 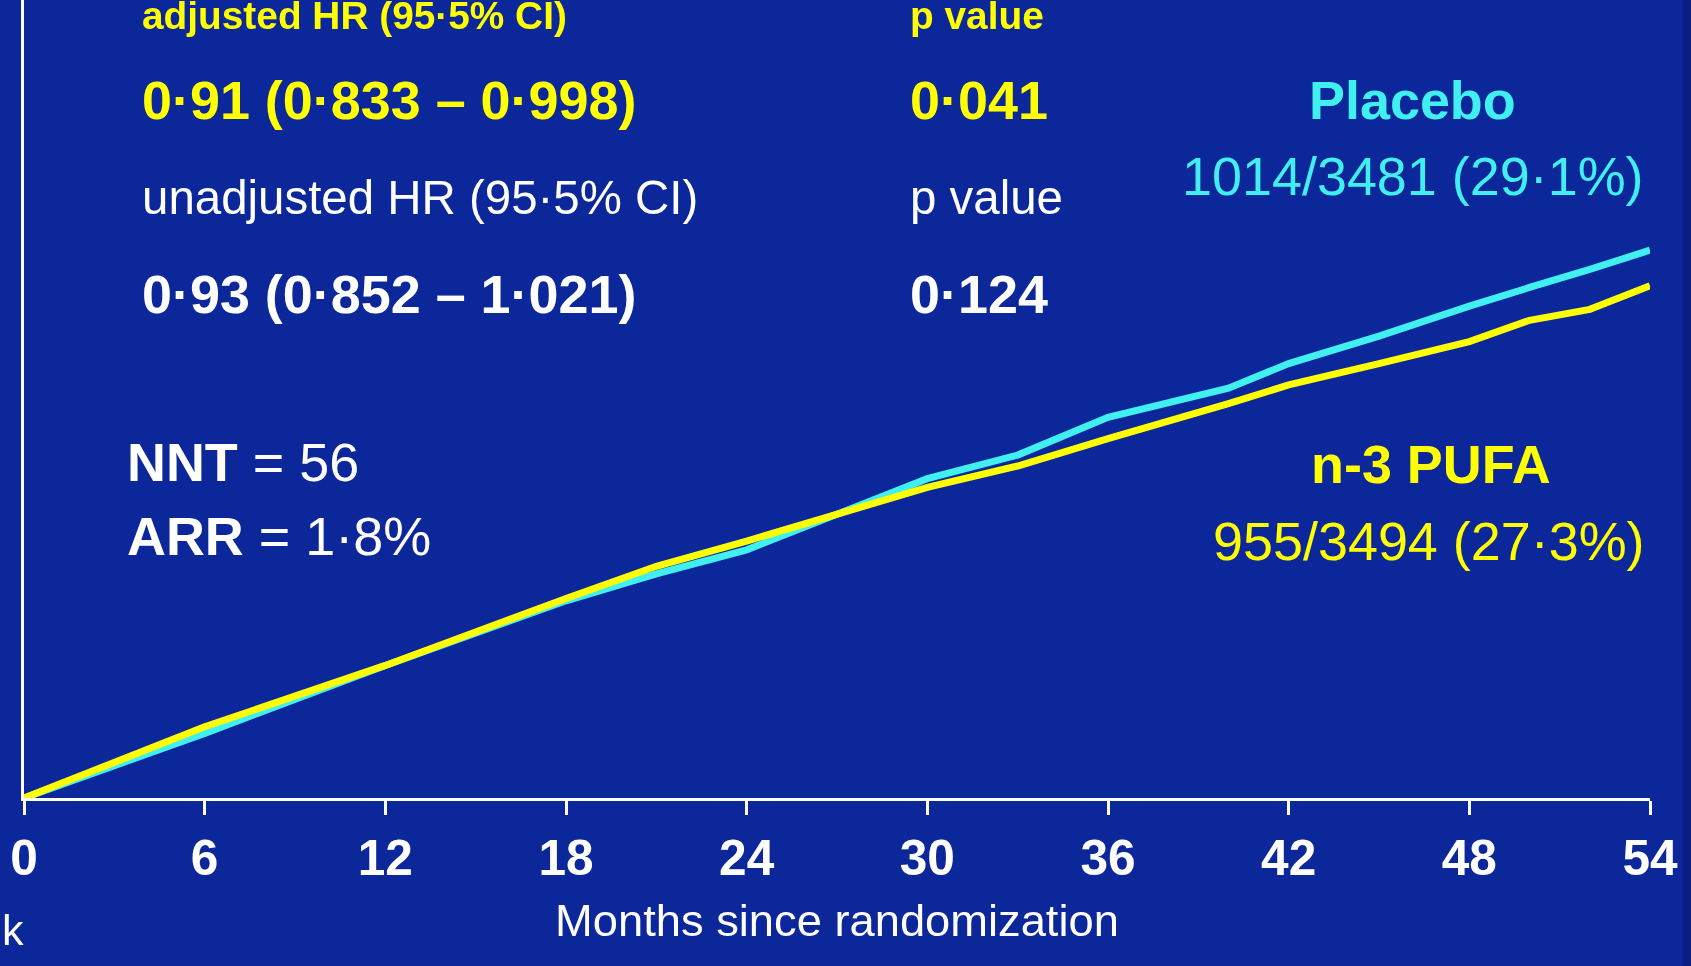 I want to click on x-tick-label: 54, so click(x=1650, y=857).